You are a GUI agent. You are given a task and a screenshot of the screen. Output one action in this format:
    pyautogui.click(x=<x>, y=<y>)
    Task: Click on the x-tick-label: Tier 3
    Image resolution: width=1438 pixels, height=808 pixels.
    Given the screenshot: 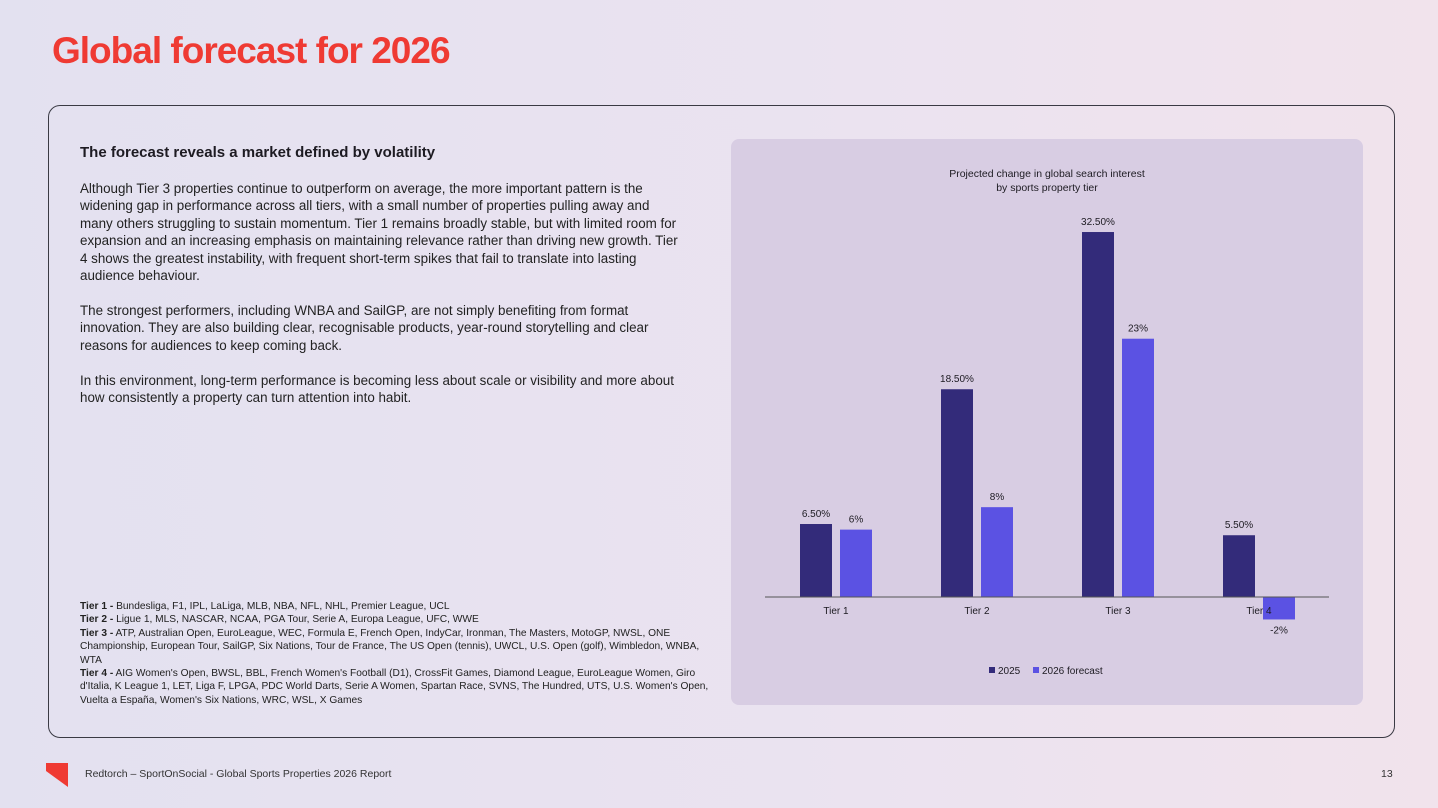 What is the action you would take?
    pyautogui.click(x=1118, y=611)
    